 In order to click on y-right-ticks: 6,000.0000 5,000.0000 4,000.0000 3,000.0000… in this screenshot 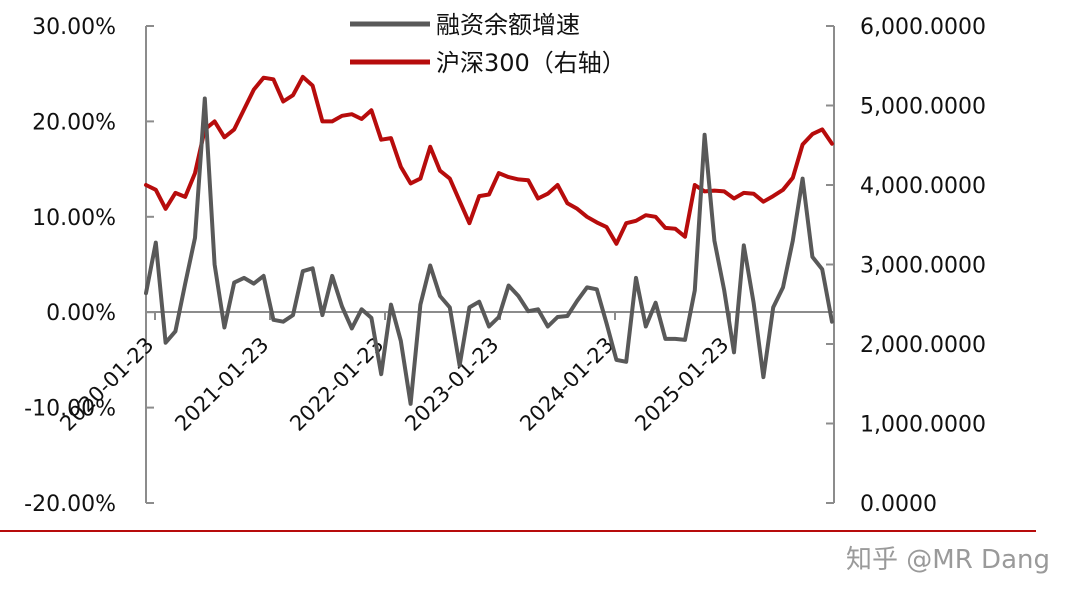, I will do `click(906, 266)`.